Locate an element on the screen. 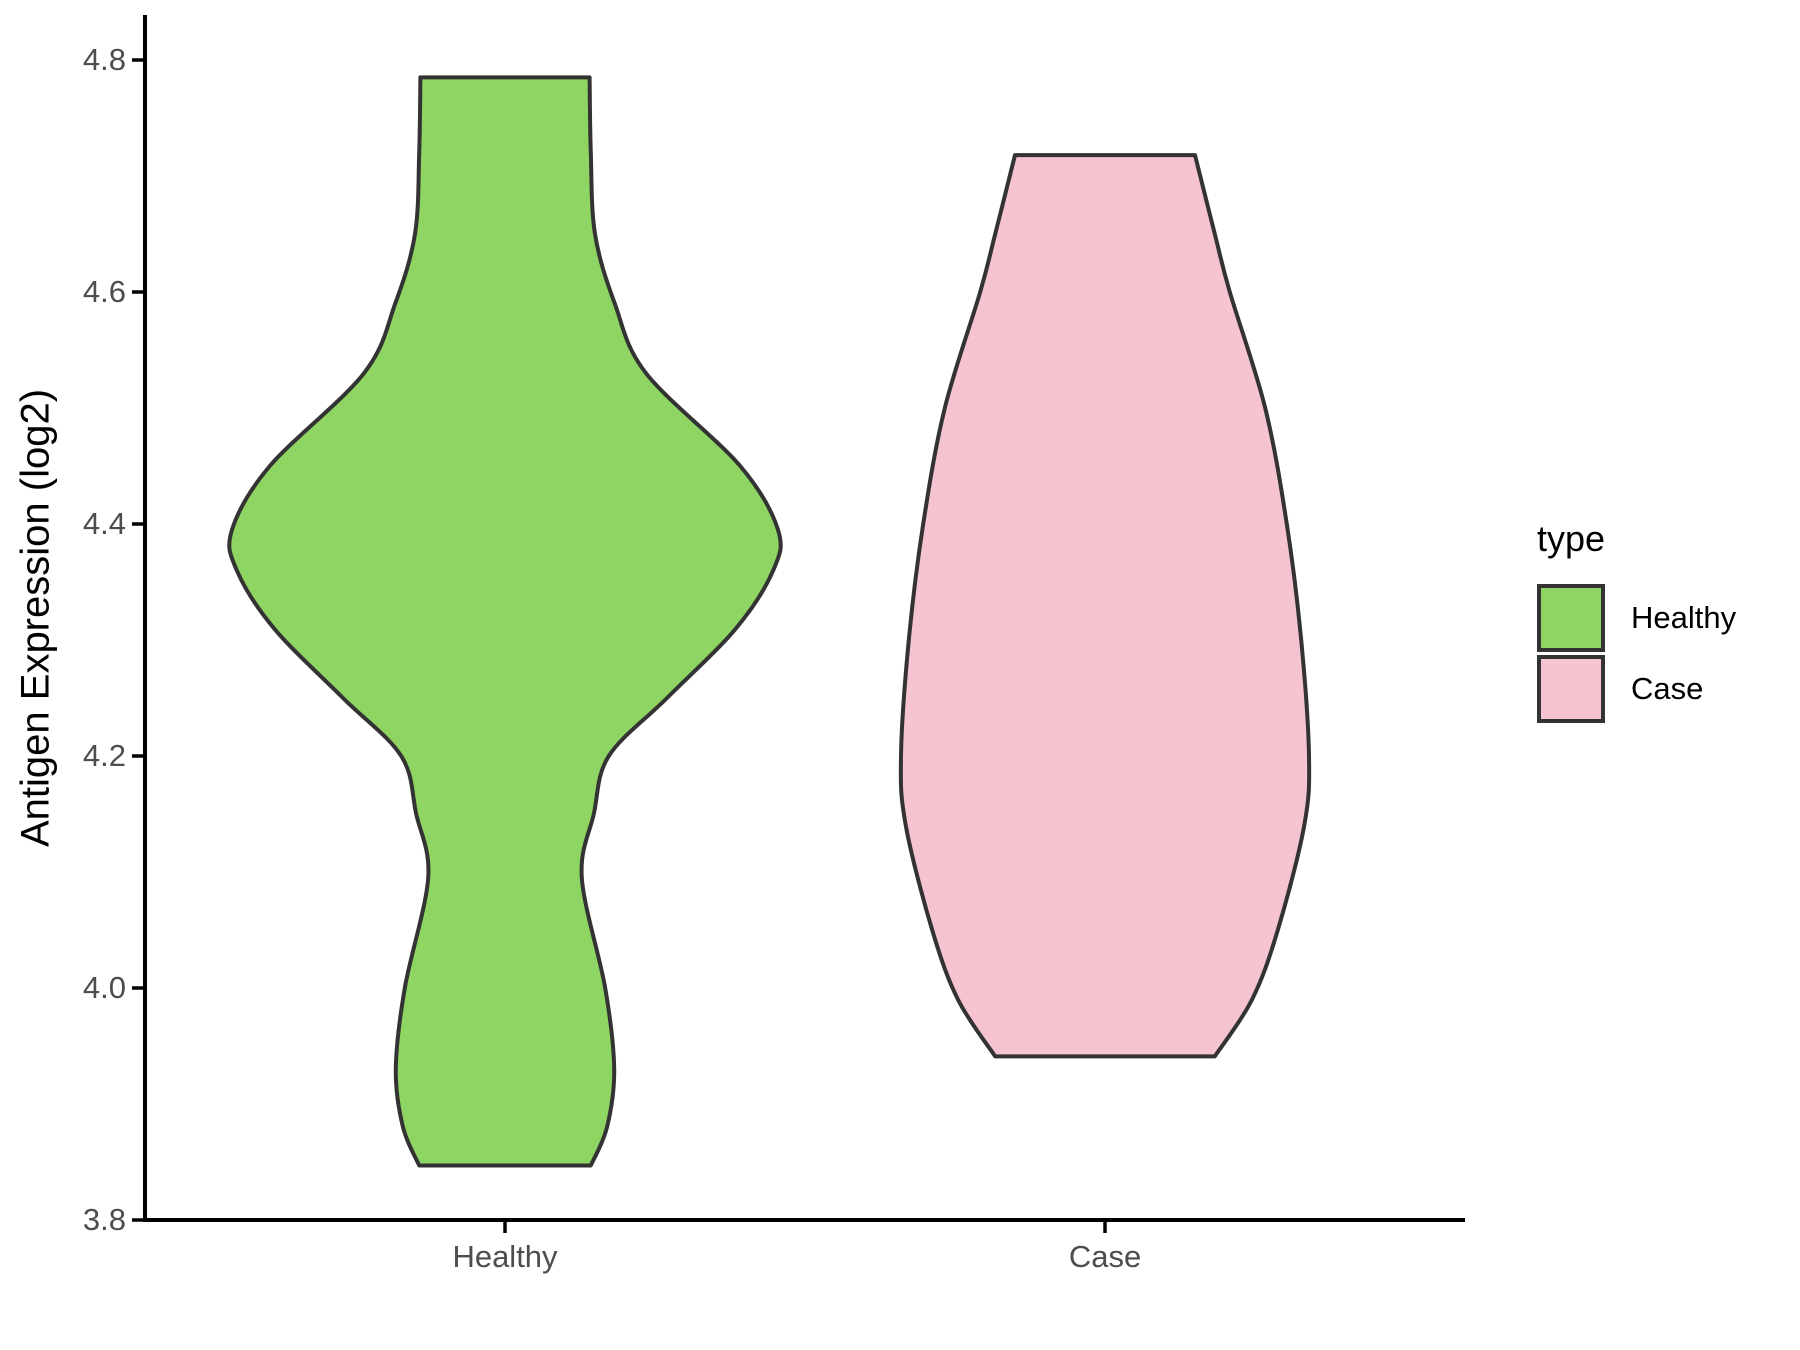  y-axis-tick-label: 4.2 is located at coordinates (104, 755).